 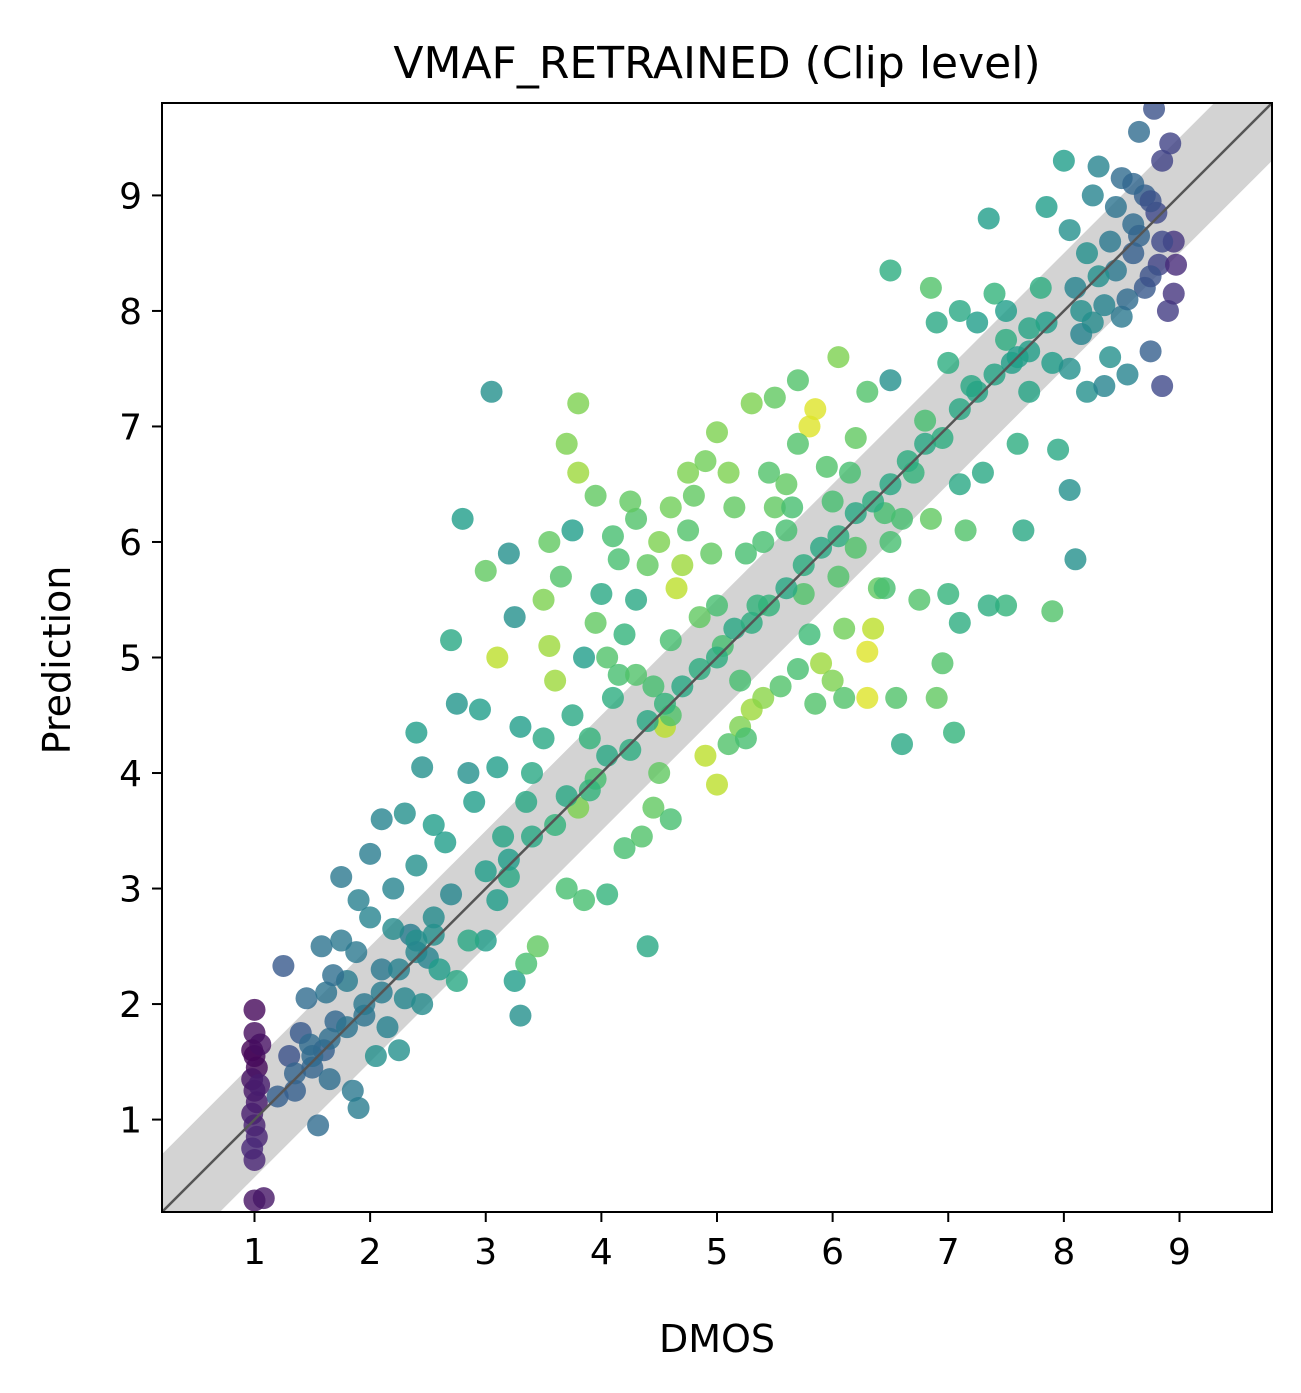 I want to click on y-axis-ticks: 1 2 3 4 5 6 7 8 9, so click(x=140, y=659).